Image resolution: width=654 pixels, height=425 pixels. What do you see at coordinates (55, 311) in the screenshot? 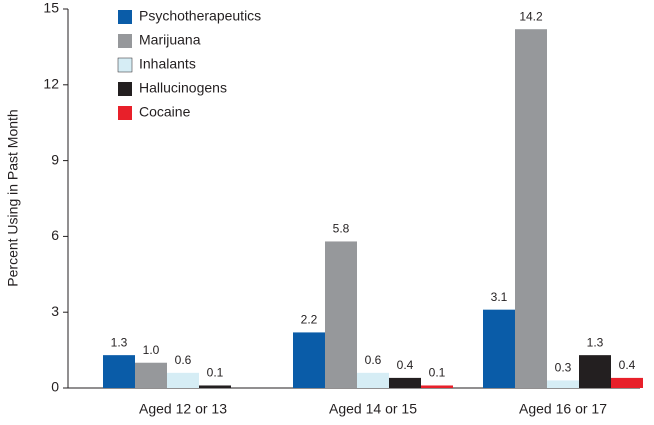
I see `y-tick-label: 3` at bounding box center [55, 311].